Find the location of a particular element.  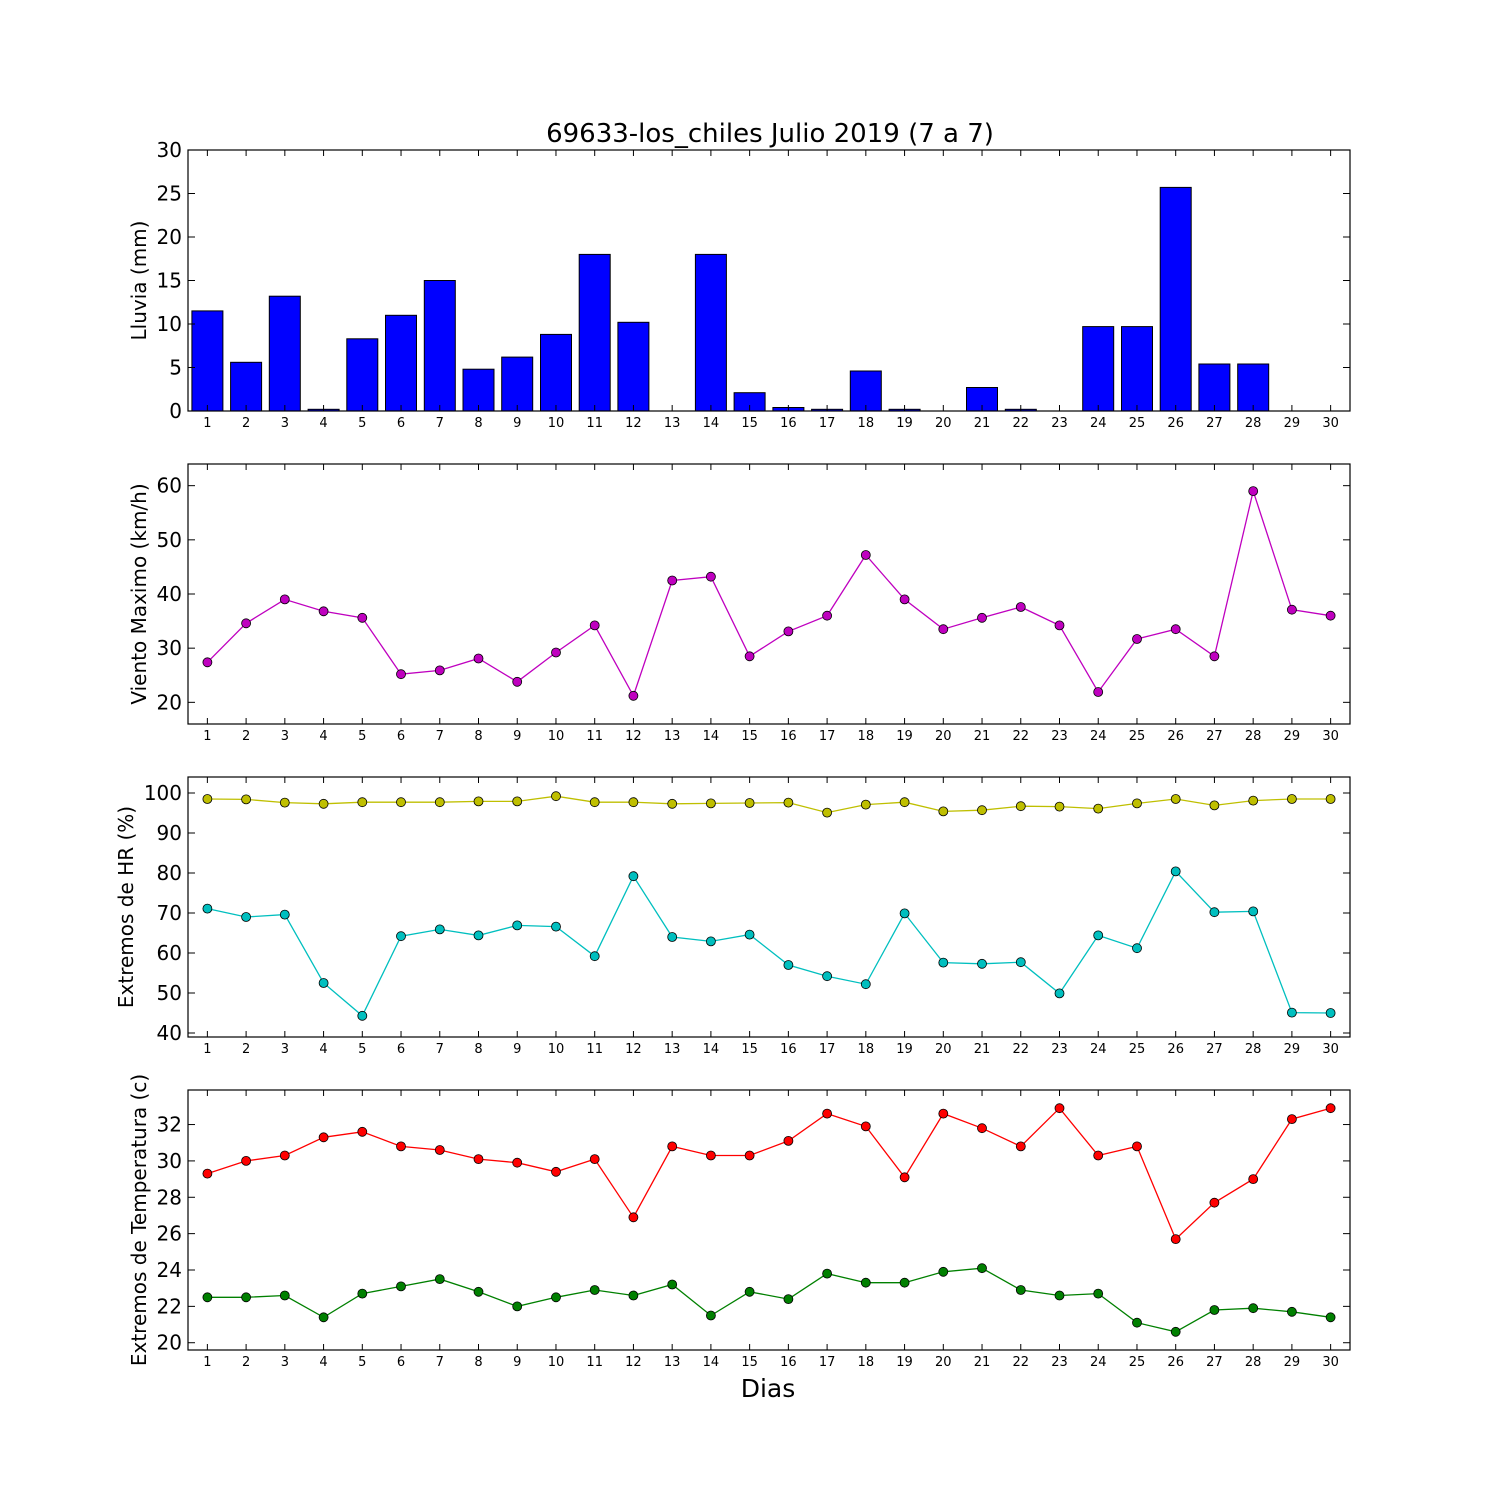

x-tick-label: 10 is located at coordinates (556, 1049).